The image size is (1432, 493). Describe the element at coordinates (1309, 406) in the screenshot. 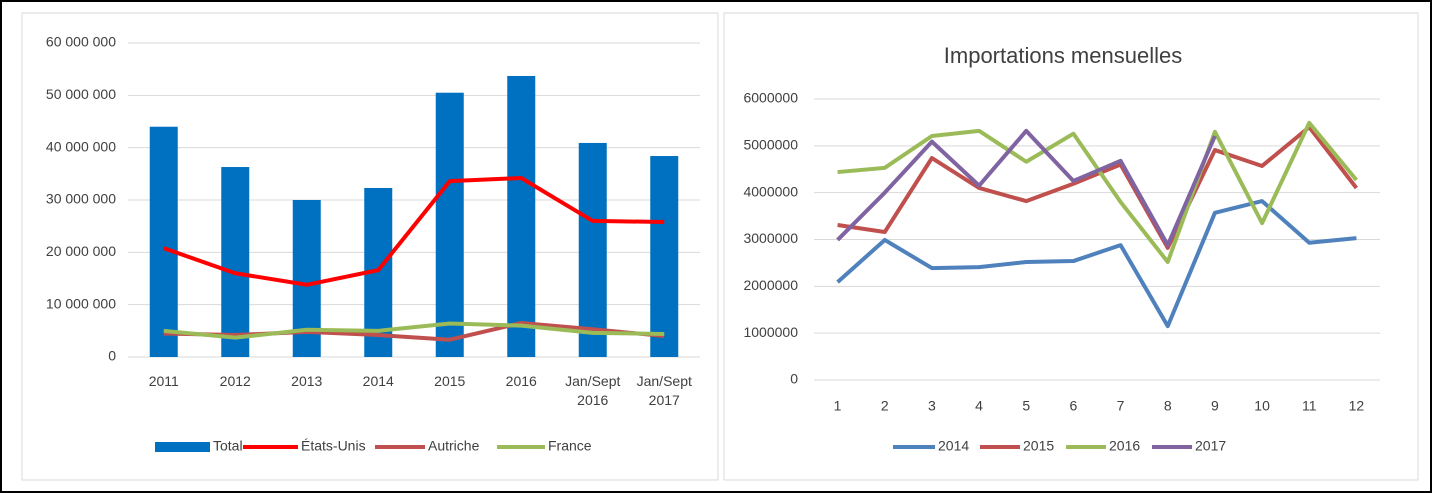

I see `x-tick-label: 11` at that location.